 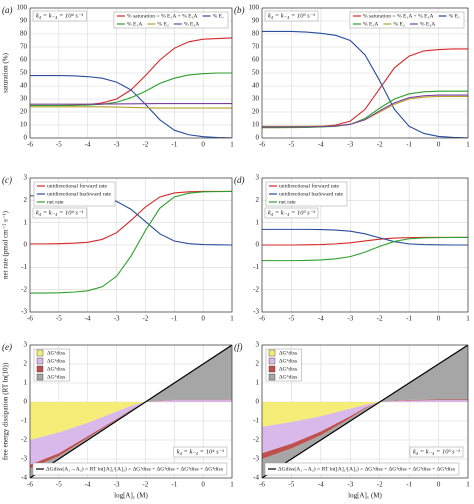 I want to click on x-tick-label: -2, so click(x=146, y=485).